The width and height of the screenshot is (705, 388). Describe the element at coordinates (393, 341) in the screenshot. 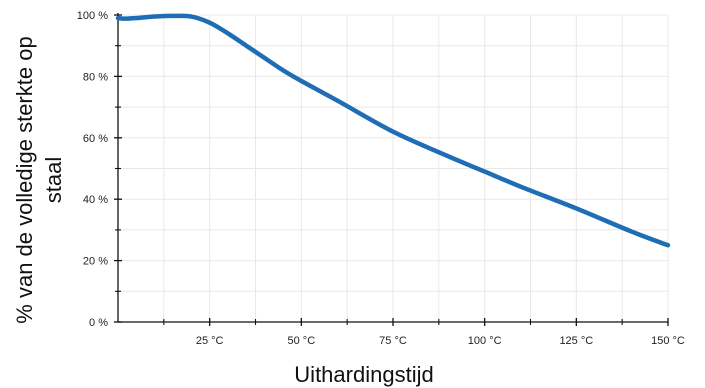

I see `x-tick-label: 75 °C` at that location.